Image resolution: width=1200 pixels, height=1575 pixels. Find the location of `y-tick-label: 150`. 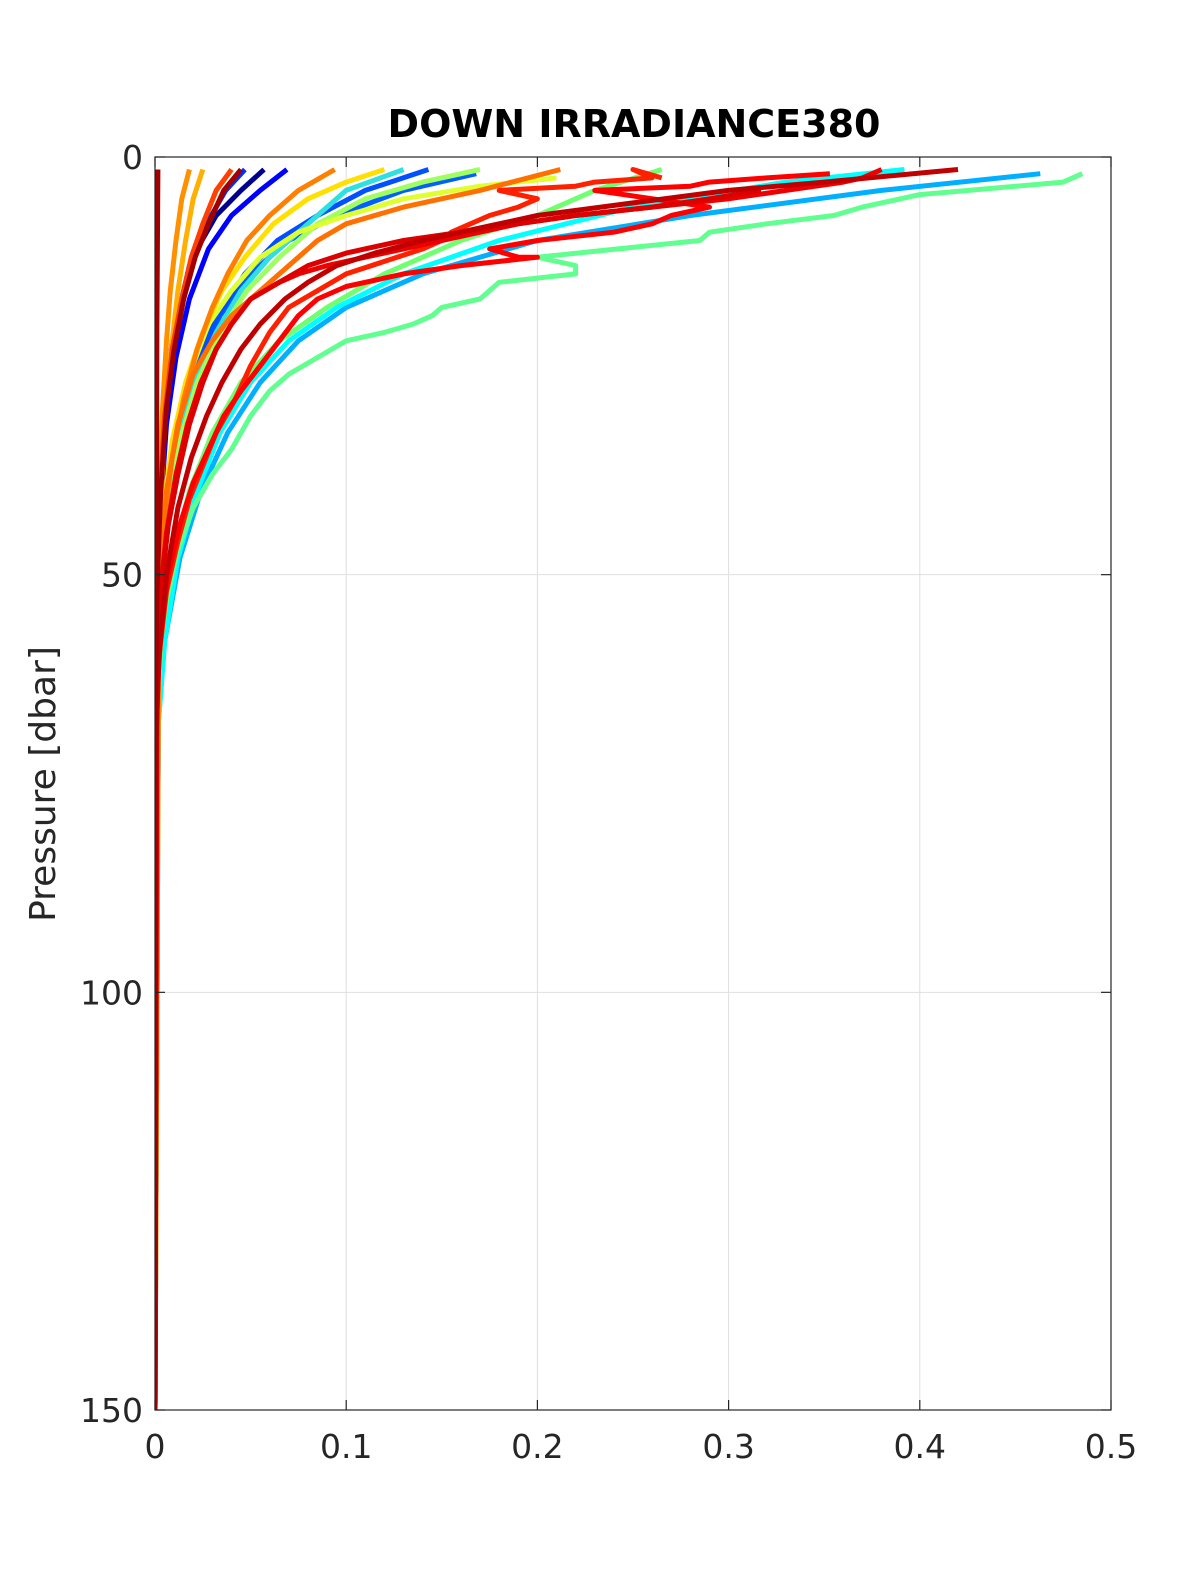

y-tick-label: 150 is located at coordinates (111, 1410).